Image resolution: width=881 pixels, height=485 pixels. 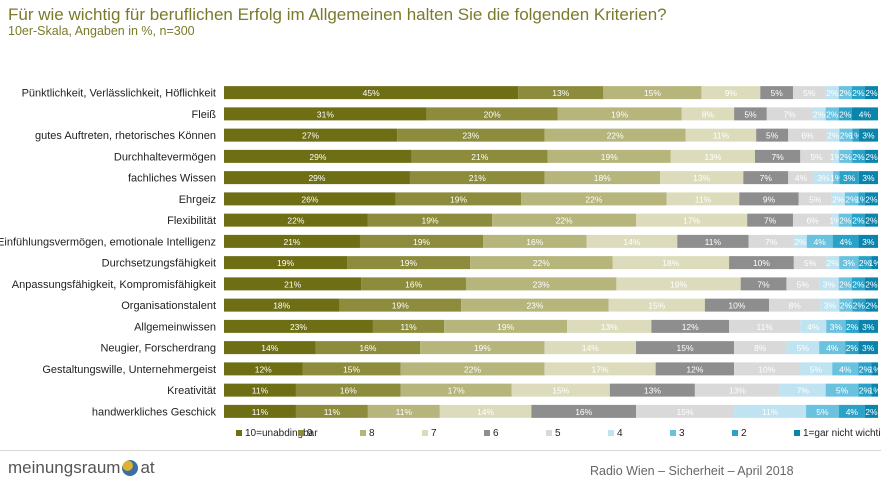 I want to click on legend-label: 7, so click(x=434, y=433).